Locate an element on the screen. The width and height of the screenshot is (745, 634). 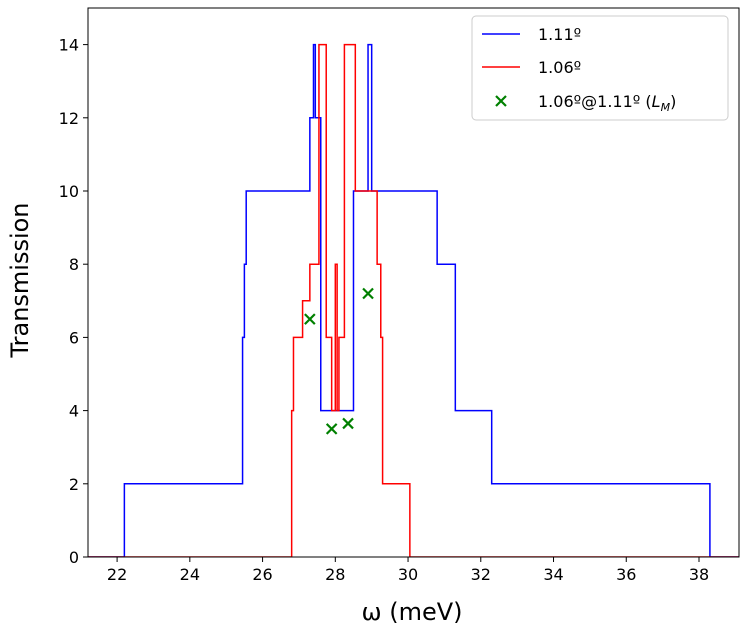
legend-label: 1.06º@1.11º (LM) is located at coordinates (607, 103).